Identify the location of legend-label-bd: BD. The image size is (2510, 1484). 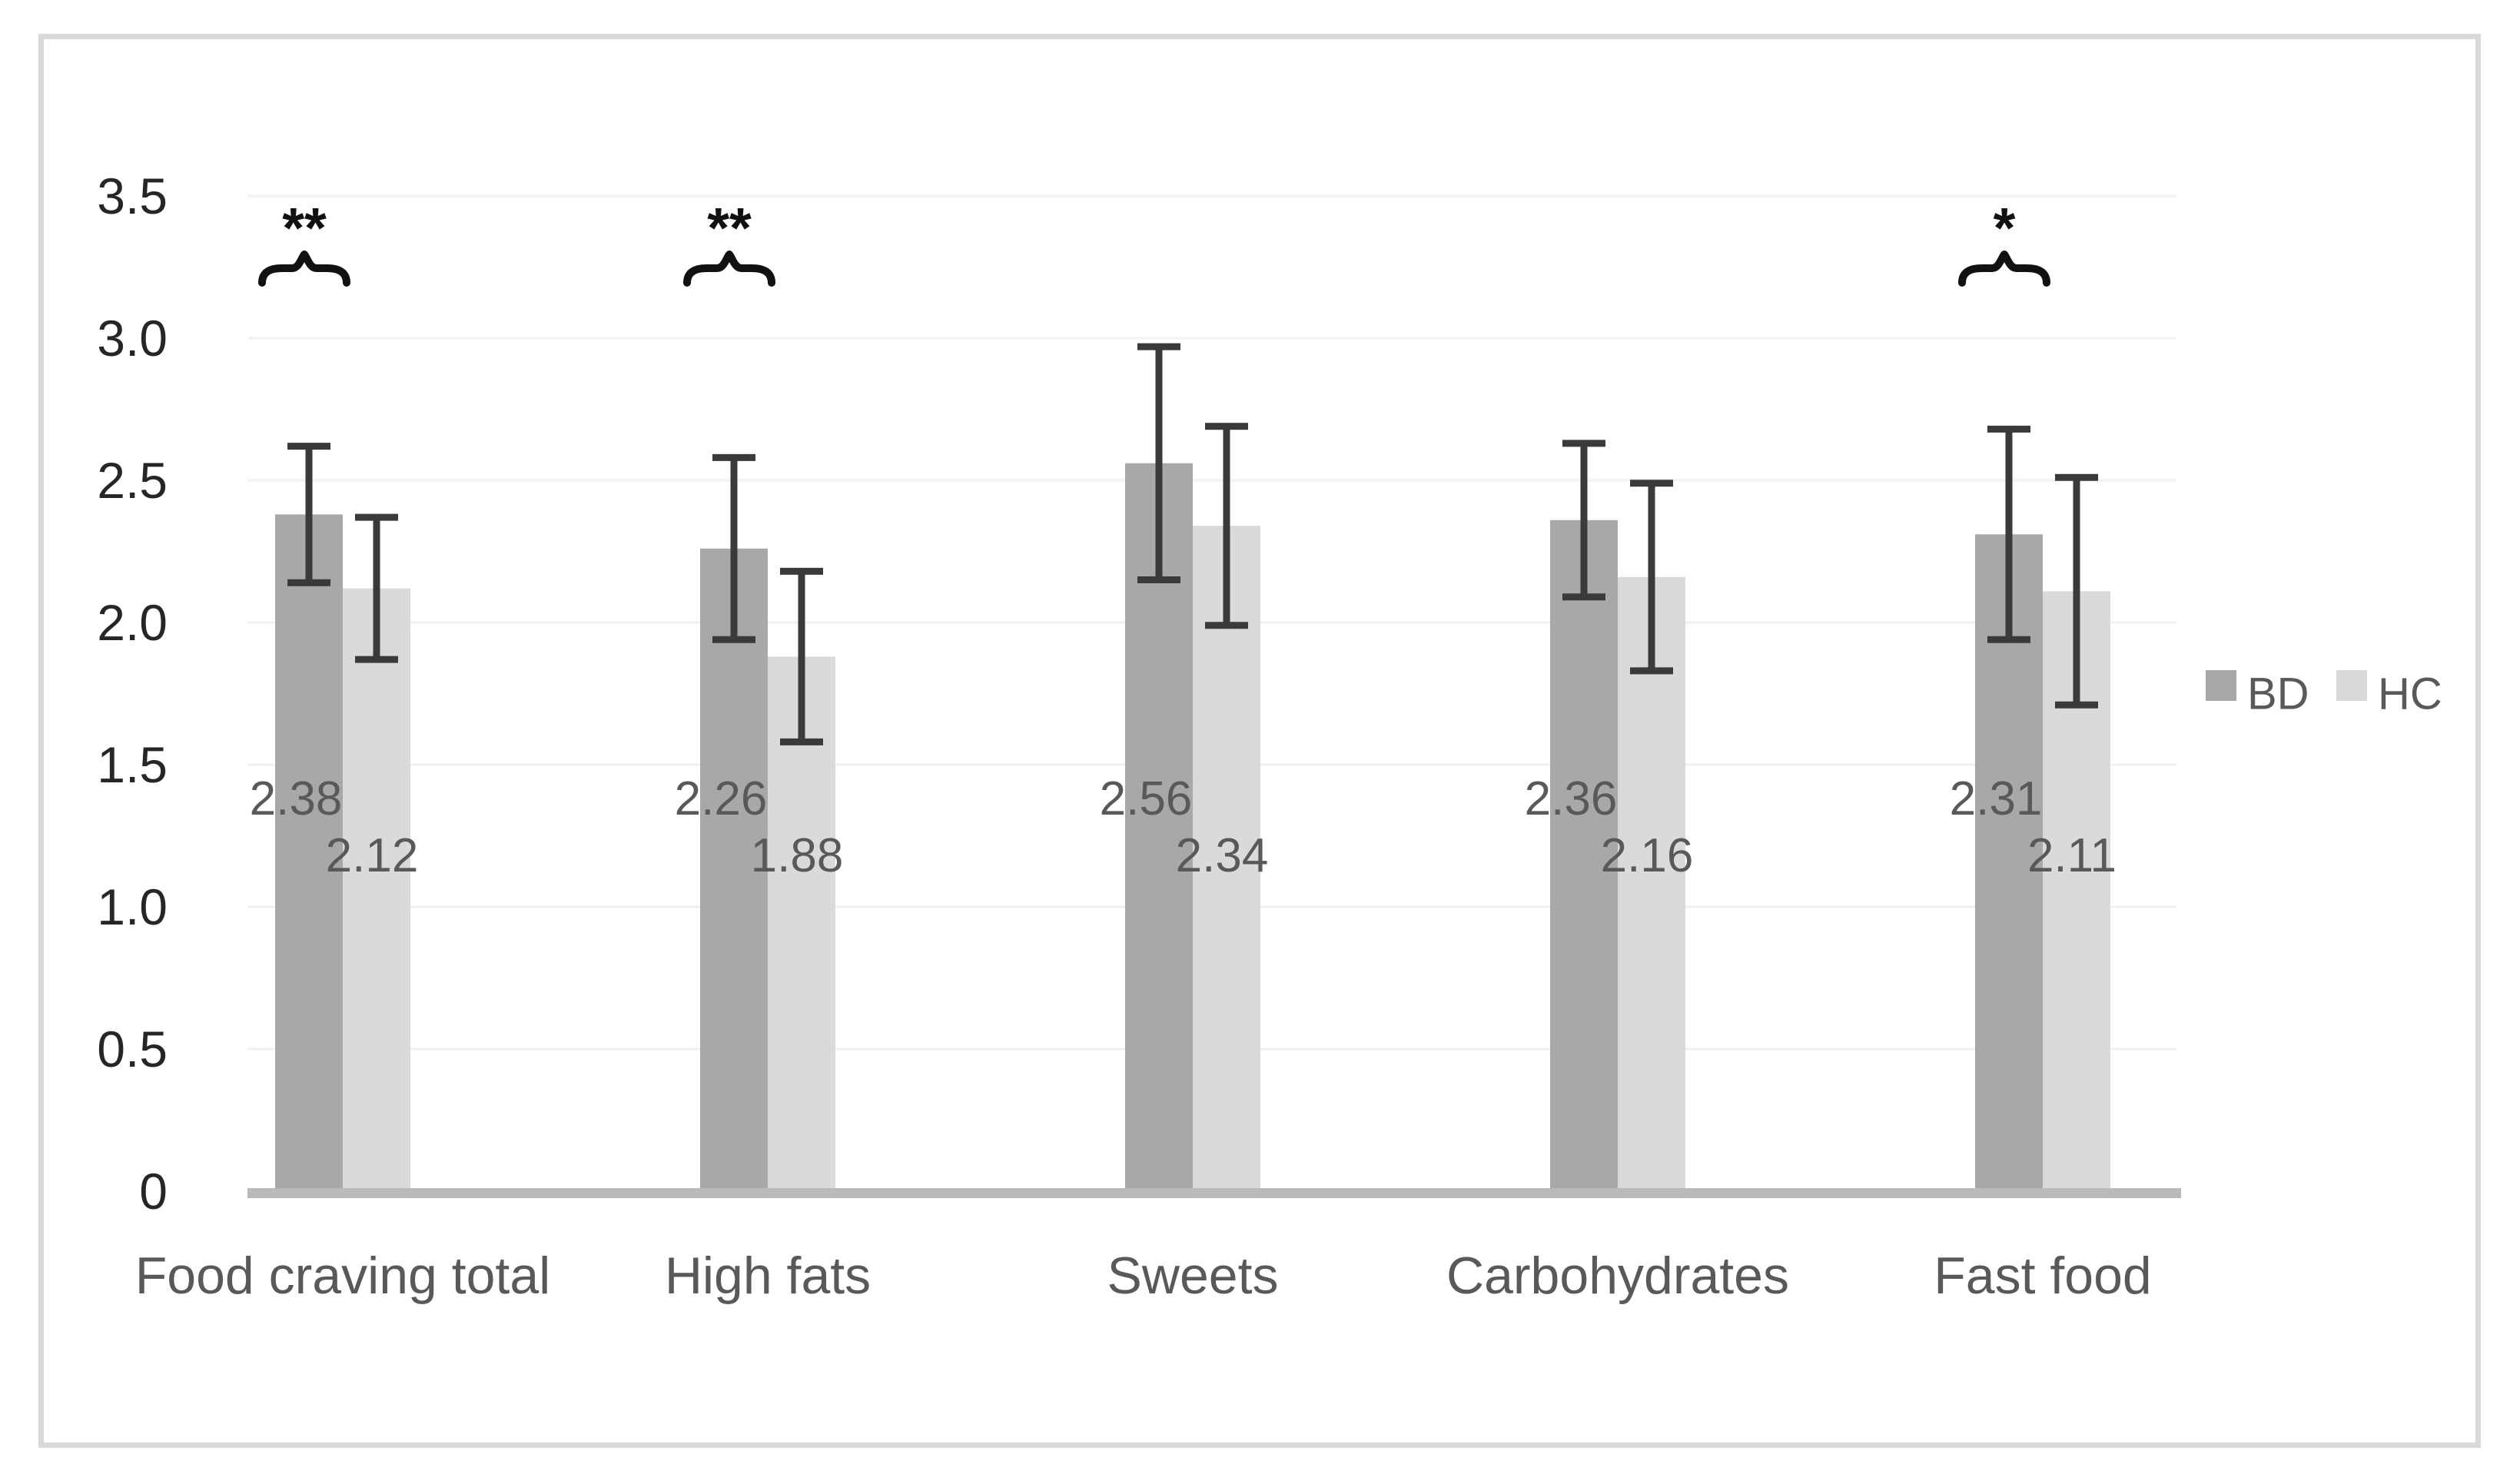
(2278, 694).